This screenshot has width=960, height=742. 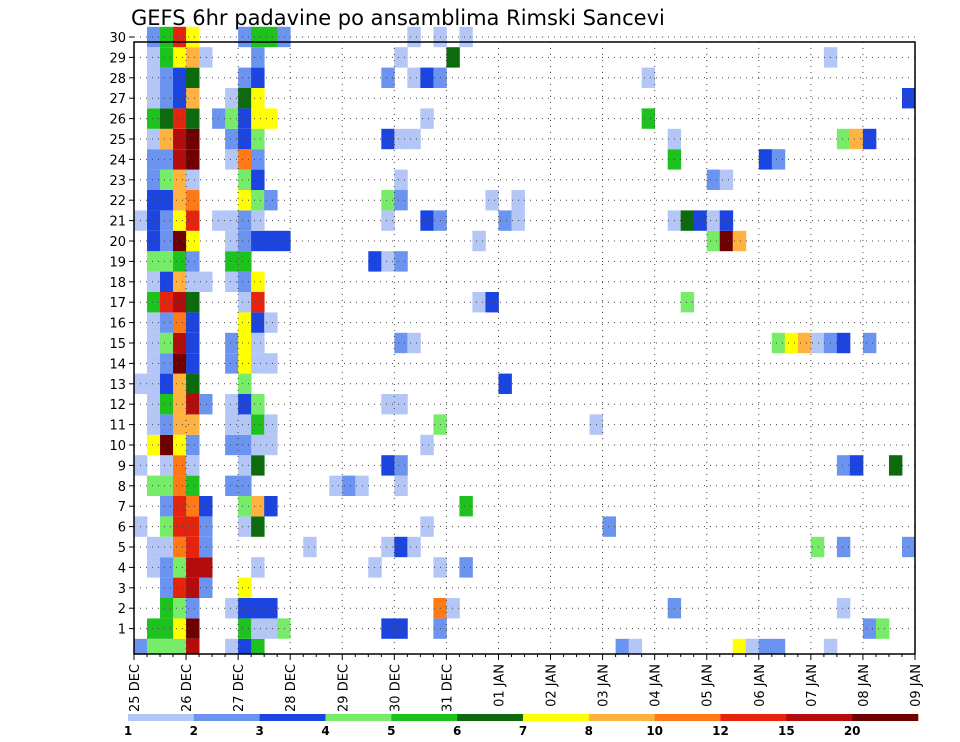 What do you see at coordinates (193, 281) in the screenshot?
I see `heatmap-cell-m18-s4` at bounding box center [193, 281].